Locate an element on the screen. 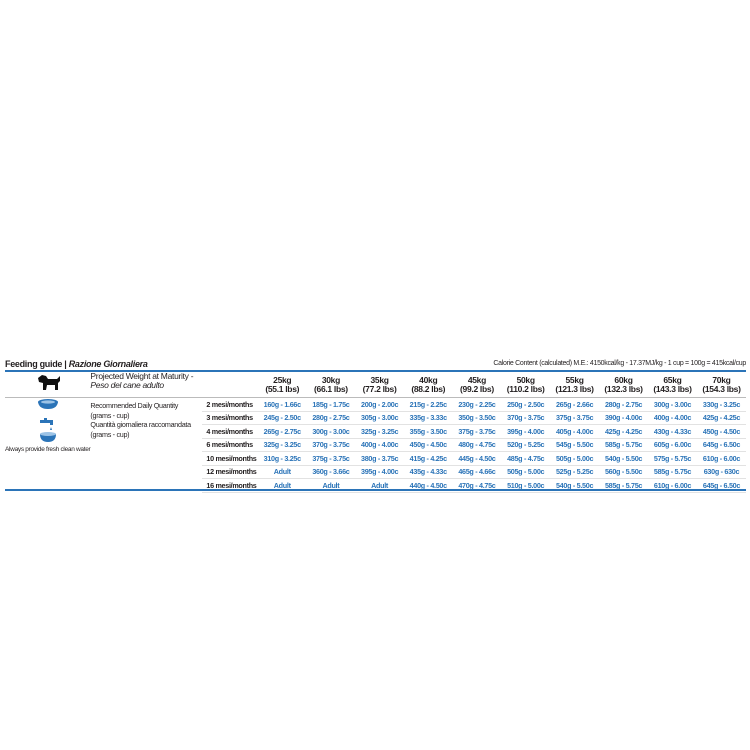 This screenshot has height=750, width=750. quantity-cell: 215g - 2.25c is located at coordinates (428, 404).